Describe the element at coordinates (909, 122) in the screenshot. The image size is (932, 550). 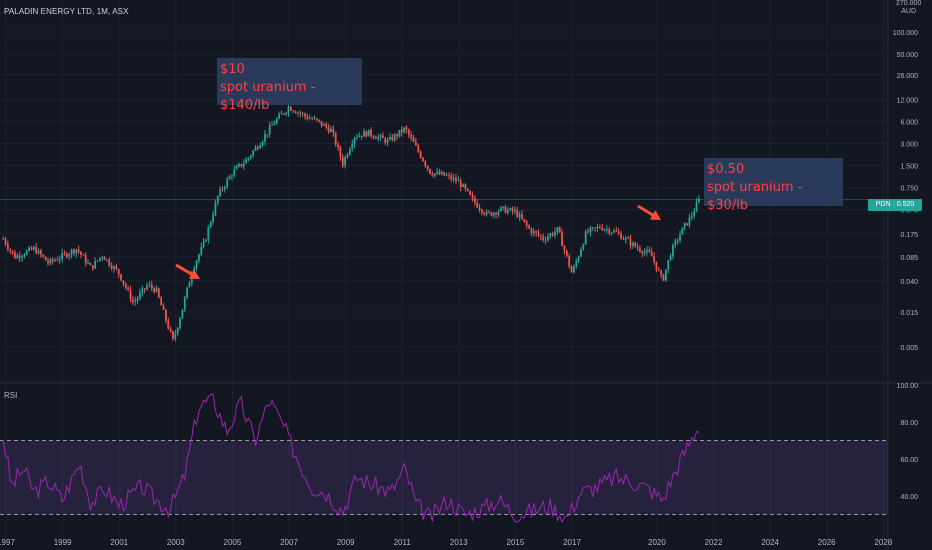
I see `price-tick-label: 6.000` at that location.